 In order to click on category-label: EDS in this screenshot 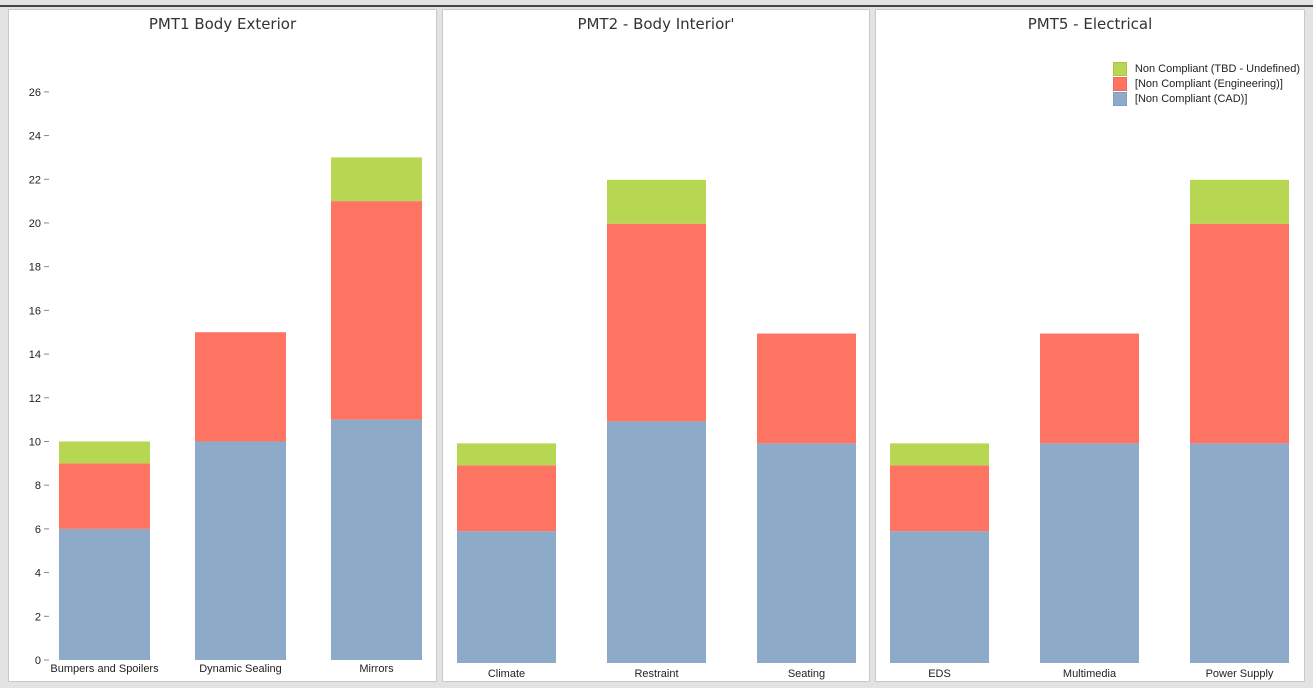, I will do `click(939, 674)`.